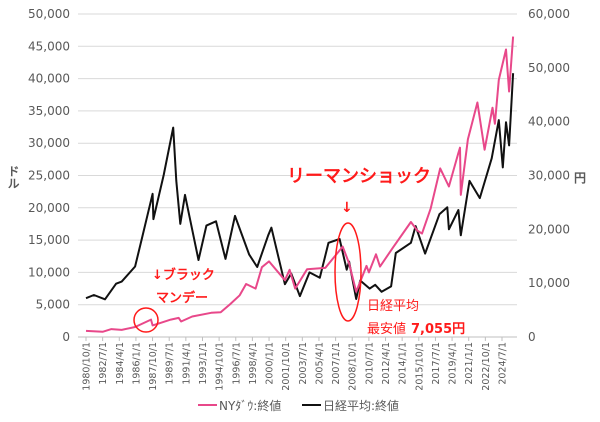 Image resolution: width=600 pixels, height=422 pixels. Describe the element at coordinates (453, 363) in the screenshot. I see `x-tick-label: 2019/4/1` at that location.